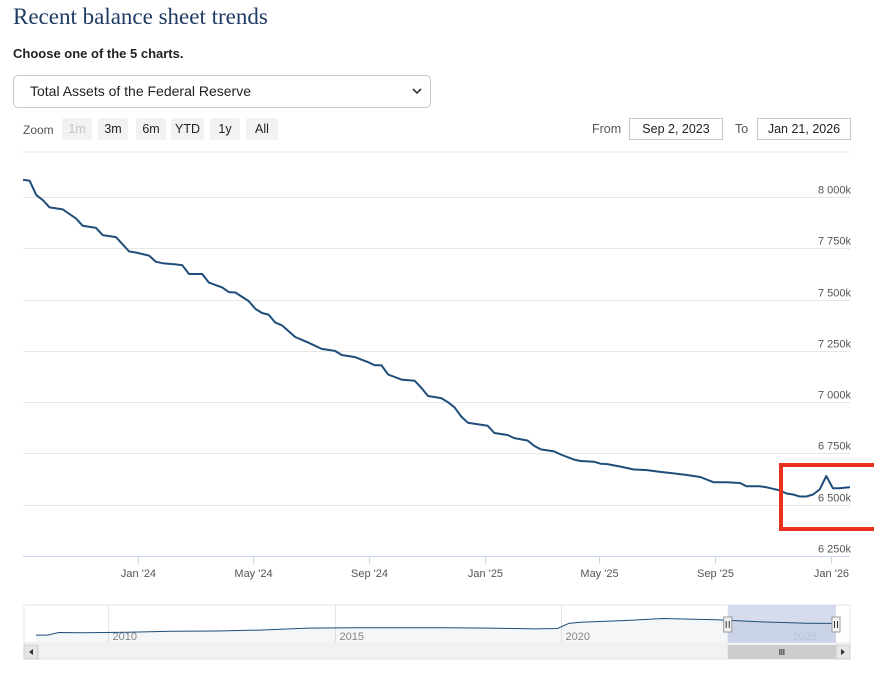 The image size is (874, 674). I want to click on y-tick-label: 8 000k, so click(835, 191).